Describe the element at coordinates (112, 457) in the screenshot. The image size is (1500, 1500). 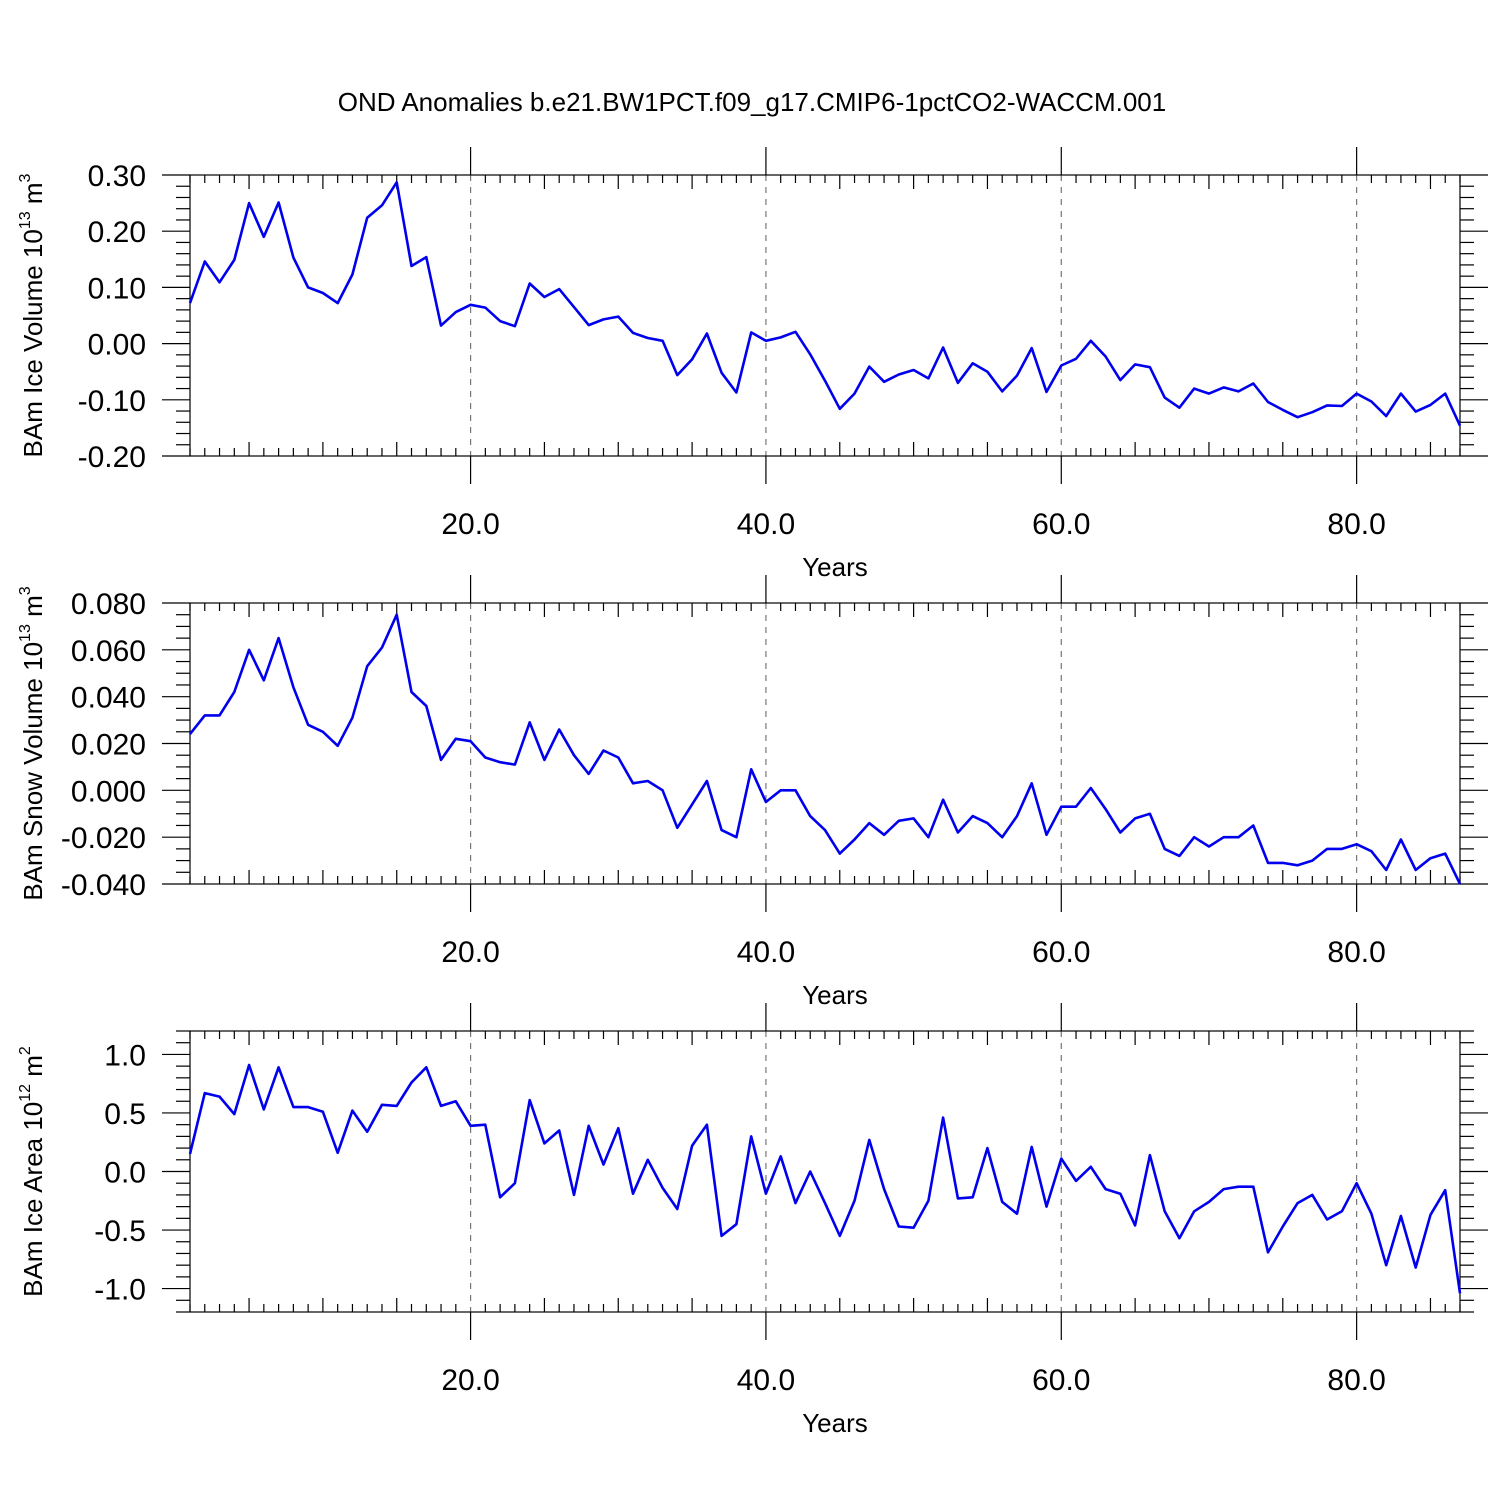
I see `ice-volume-ytick-label: -0.20` at that location.